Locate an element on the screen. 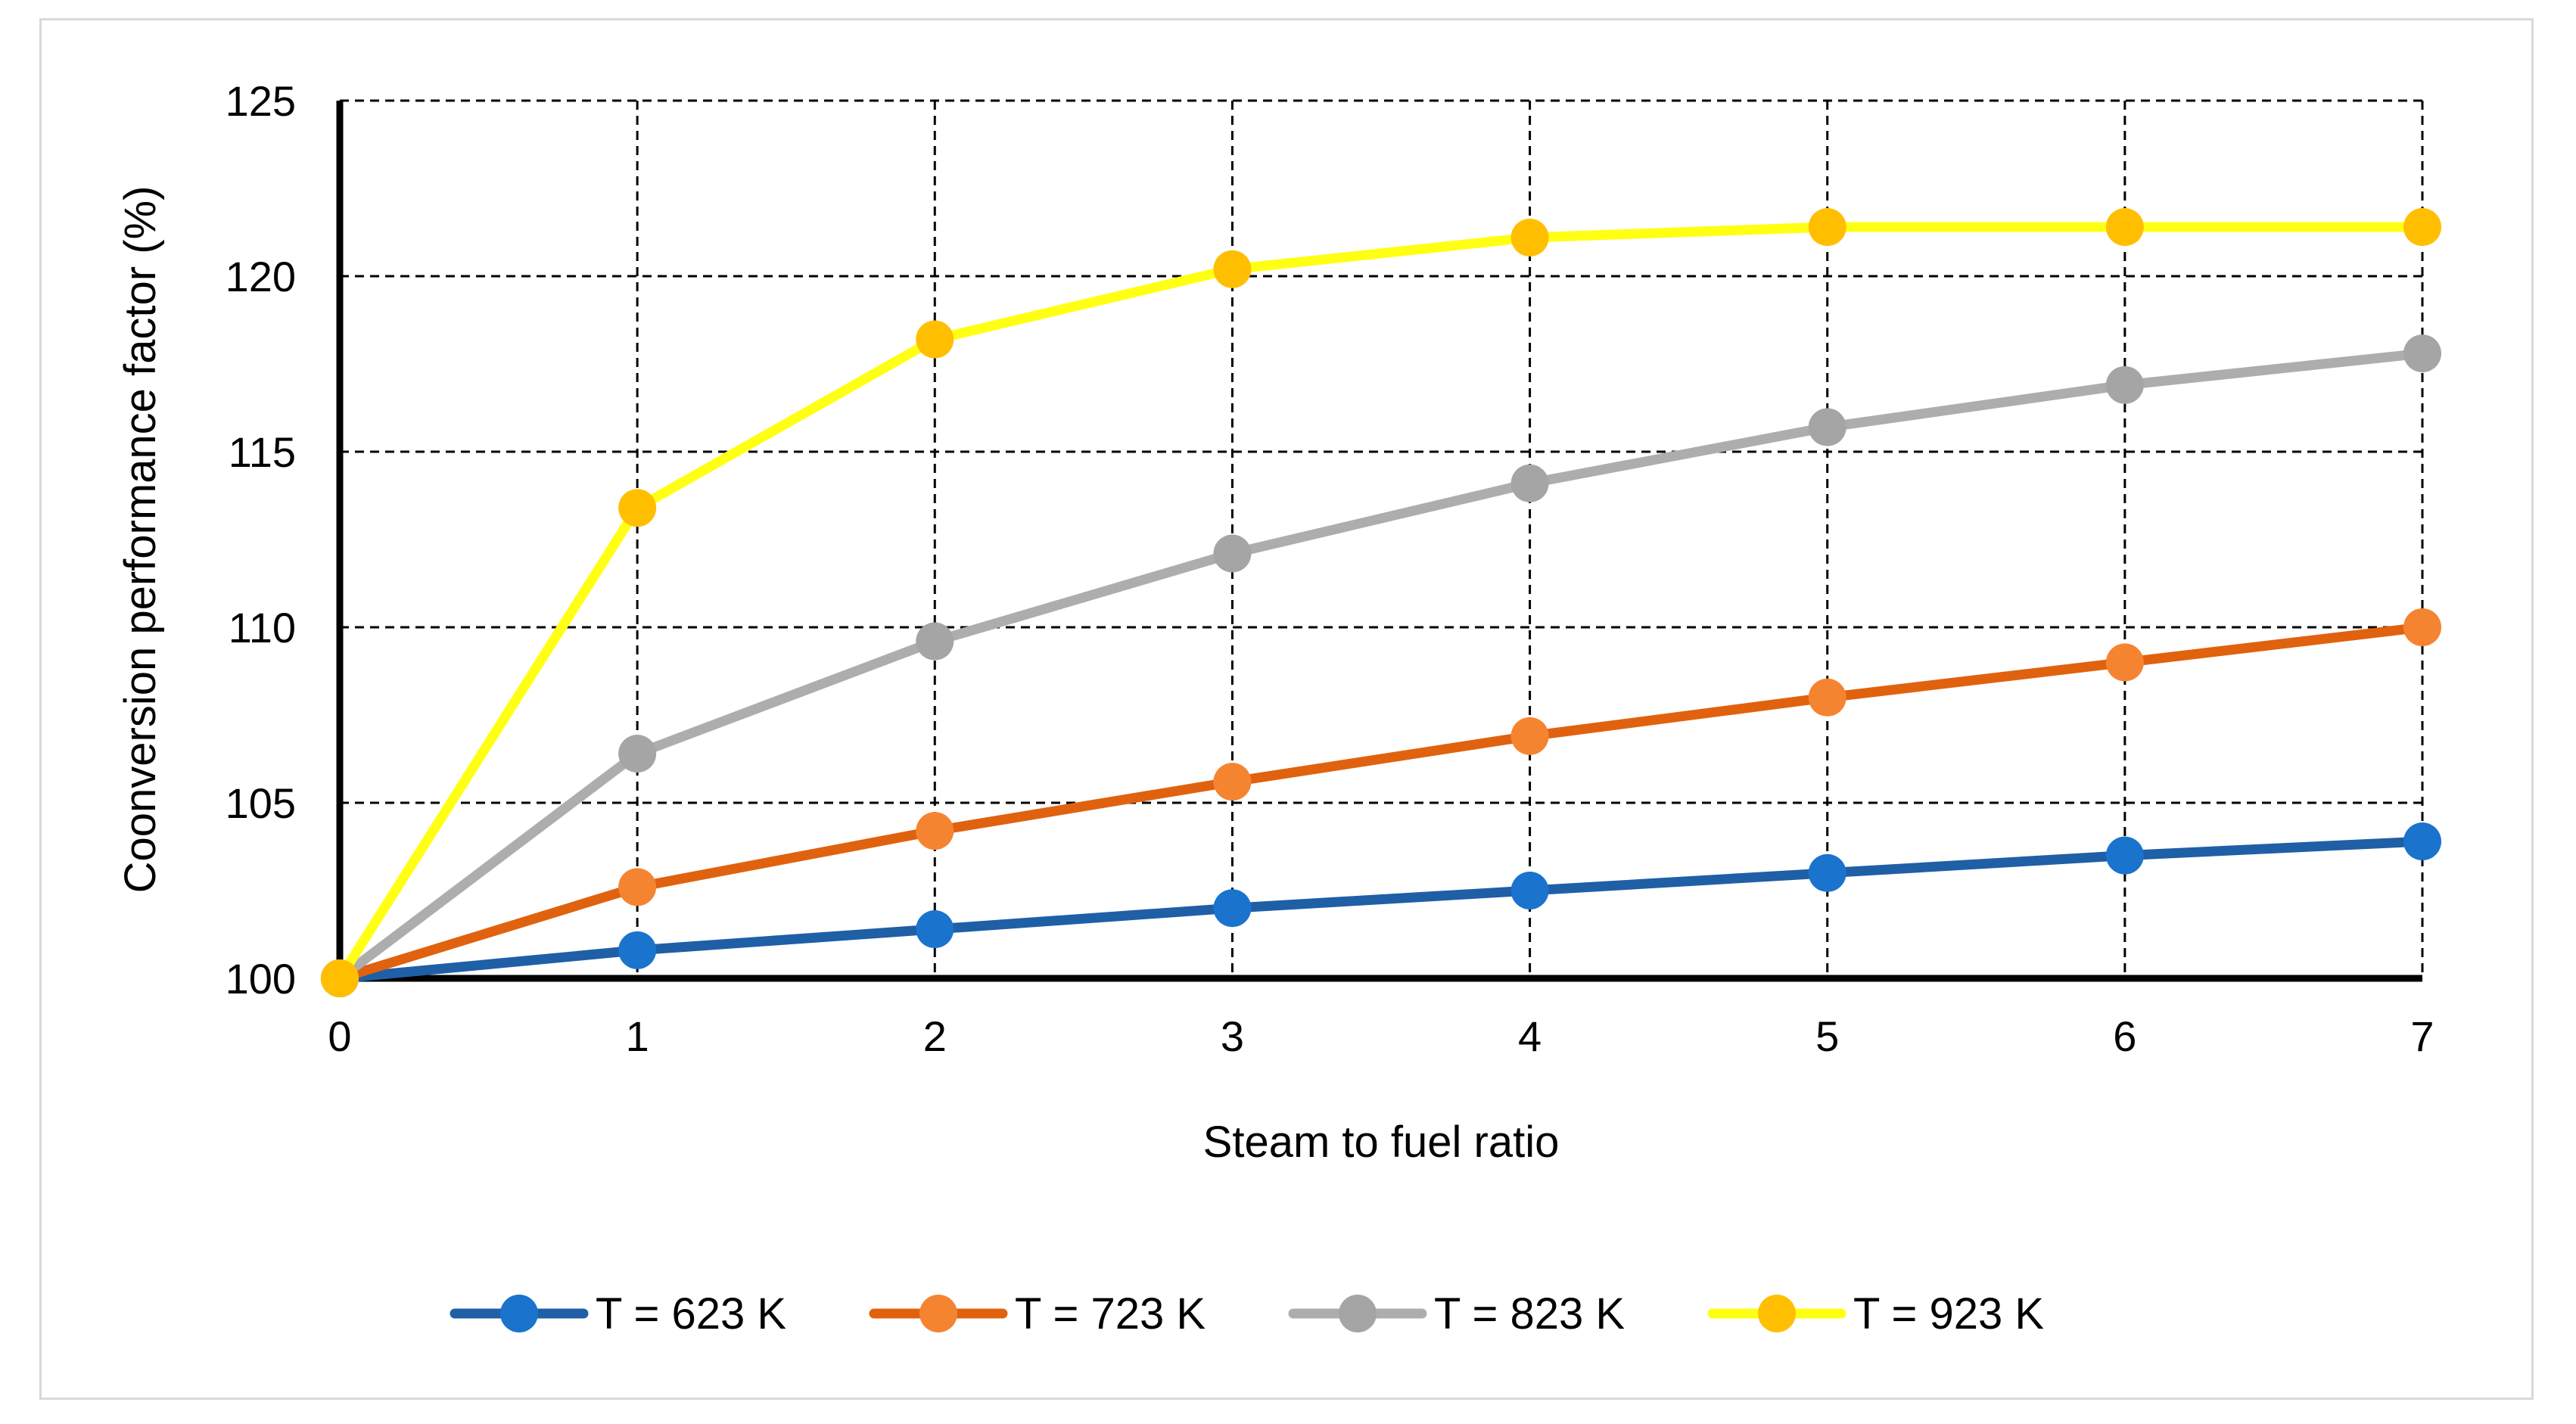  y-tick-label: 125 is located at coordinates (261, 101).